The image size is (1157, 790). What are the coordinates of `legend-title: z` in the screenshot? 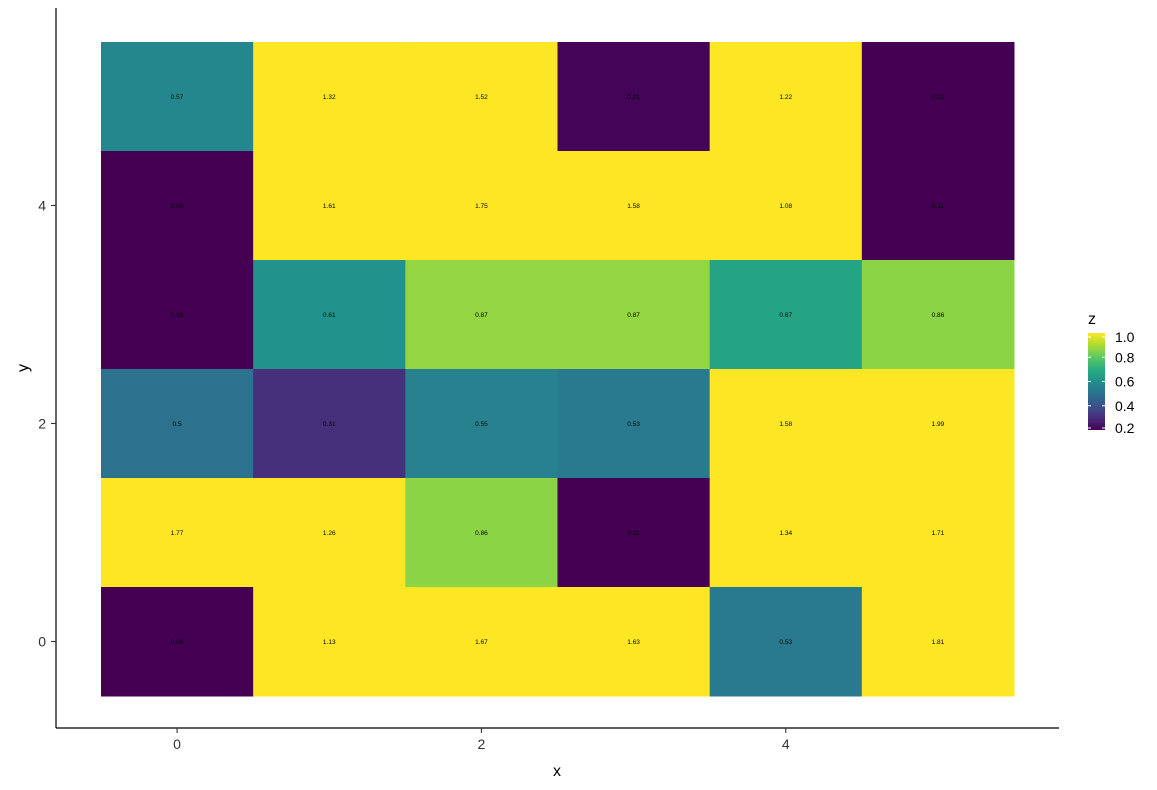 It's located at (1092, 319).